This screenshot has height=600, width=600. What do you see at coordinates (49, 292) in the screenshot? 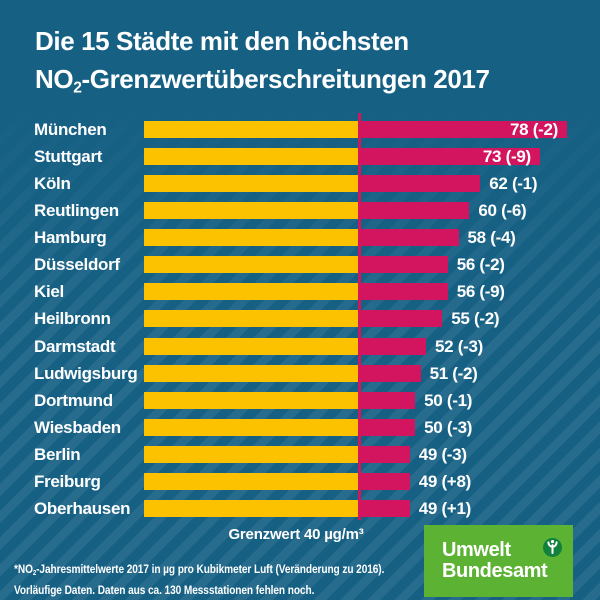
I see `city-label: Kiel` at bounding box center [49, 292].